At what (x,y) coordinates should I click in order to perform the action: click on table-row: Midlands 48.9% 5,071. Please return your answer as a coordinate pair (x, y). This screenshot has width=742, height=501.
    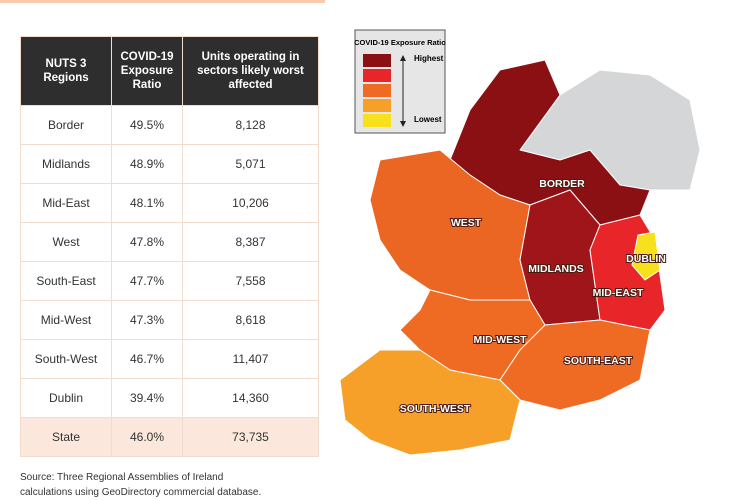
    Looking at the image, I should click on (169, 164).